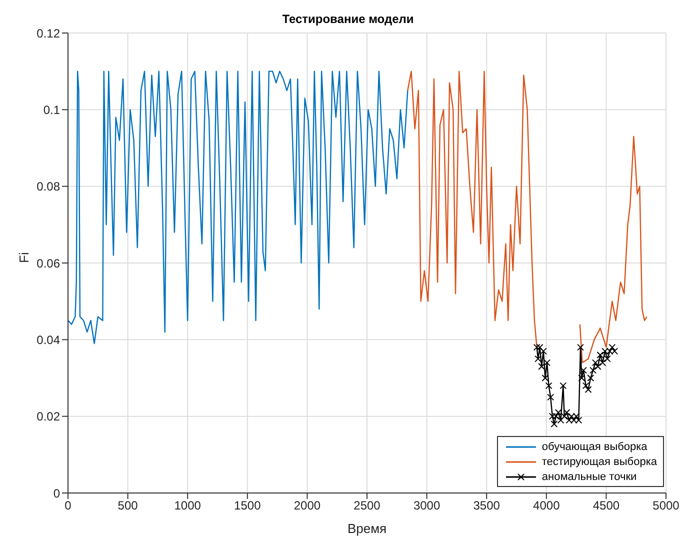 Image resolution: width=690 pixels, height=559 pixels. What do you see at coordinates (367, 528) in the screenshot?
I see `x-axis-title: Время` at bounding box center [367, 528].